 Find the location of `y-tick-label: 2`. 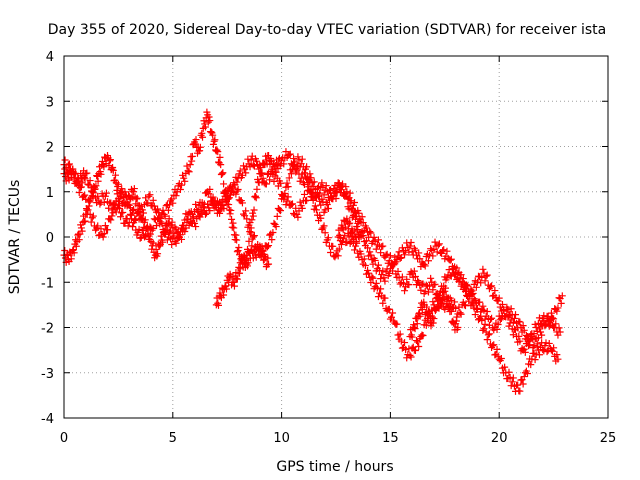

y-tick-label: 2 is located at coordinates (50, 148).